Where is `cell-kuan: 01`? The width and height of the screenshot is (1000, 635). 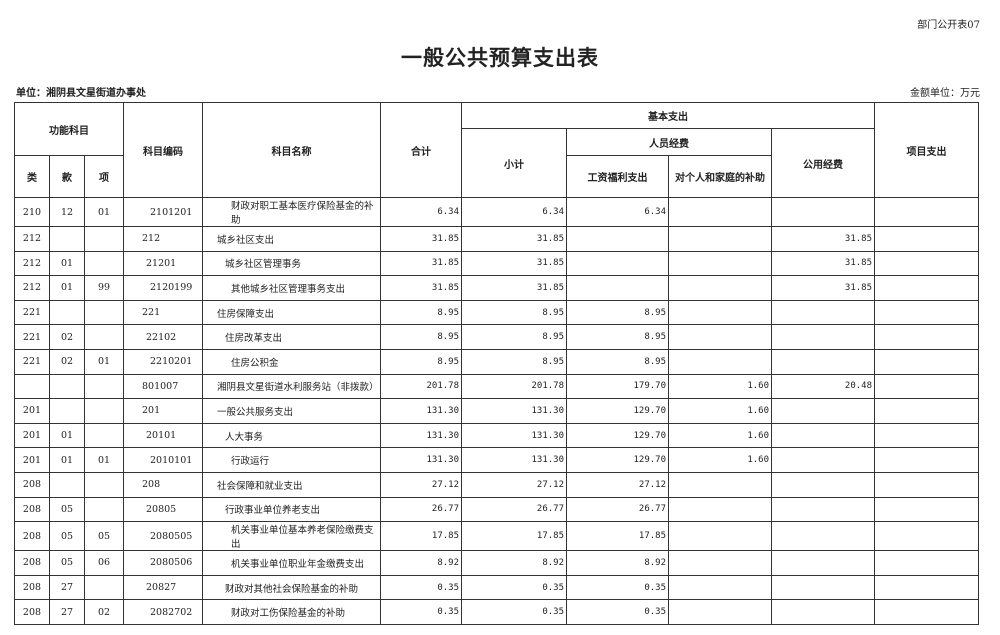
cell-kuan: 01 is located at coordinates (67, 263).